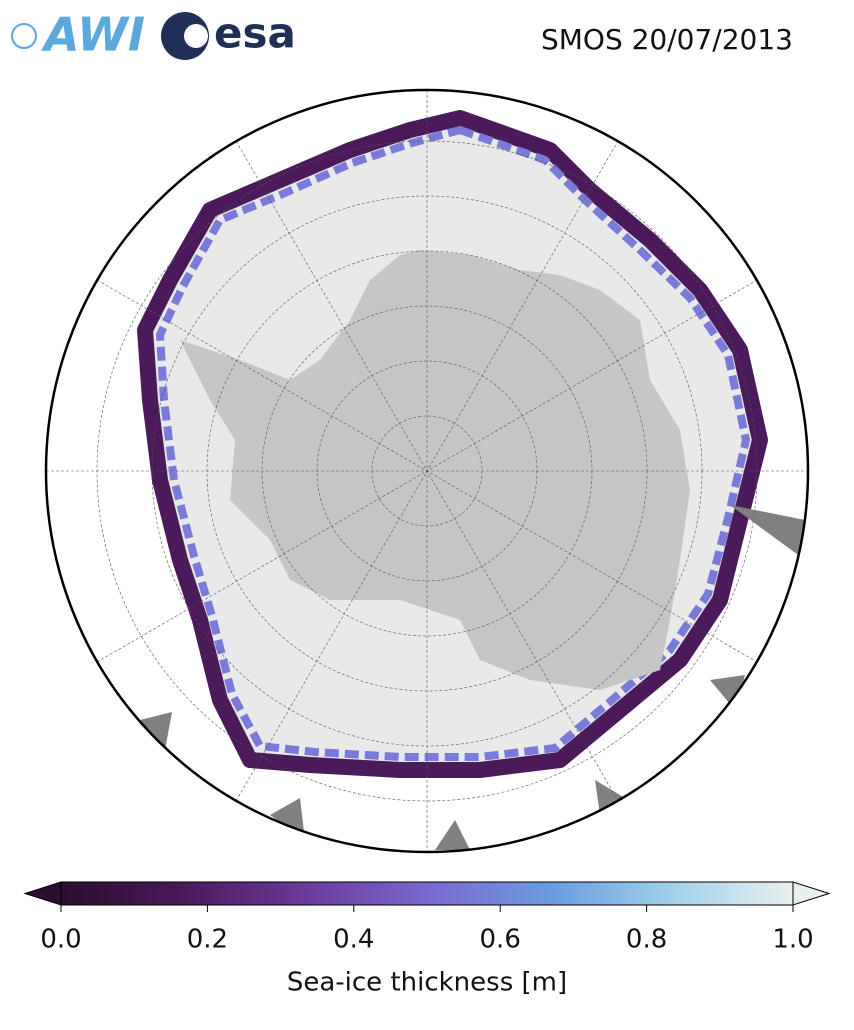 This screenshot has height=1030, width=854. I want to click on esa-logo: esa, so click(228, 34).